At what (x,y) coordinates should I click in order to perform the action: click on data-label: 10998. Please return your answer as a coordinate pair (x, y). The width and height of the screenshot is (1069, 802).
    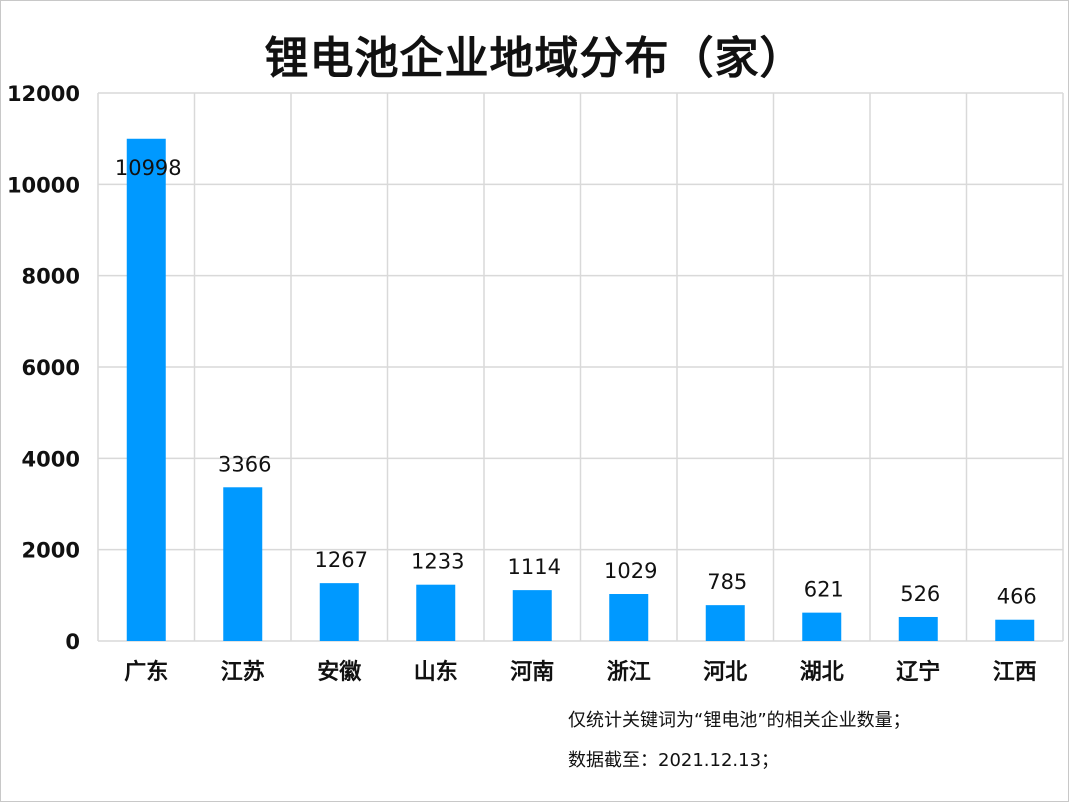
    Looking at the image, I should click on (148, 168).